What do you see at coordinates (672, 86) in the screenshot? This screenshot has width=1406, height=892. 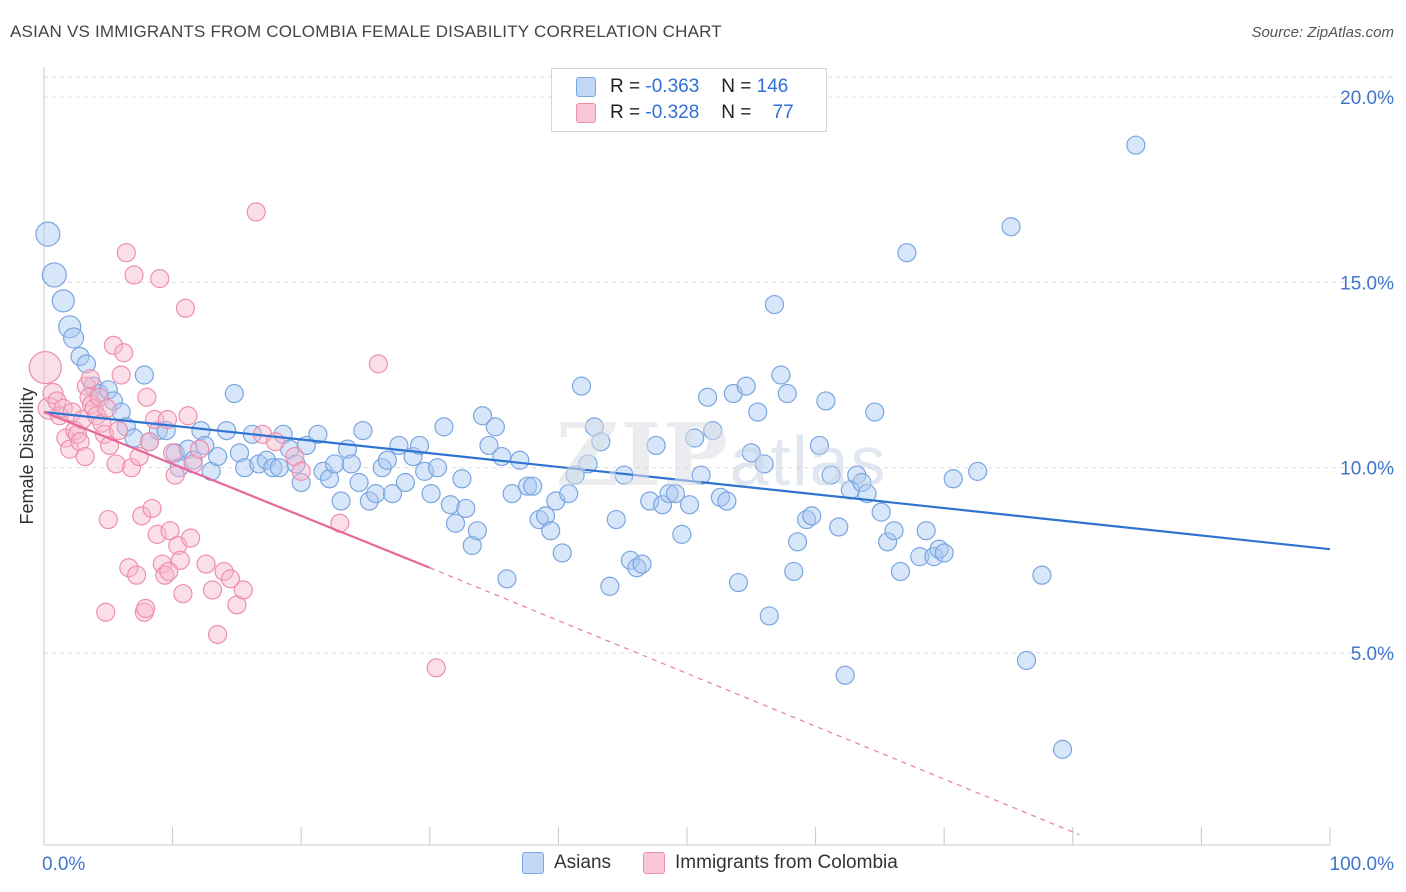 I see `asians-r-value: -0.363` at bounding box center [672, 86].